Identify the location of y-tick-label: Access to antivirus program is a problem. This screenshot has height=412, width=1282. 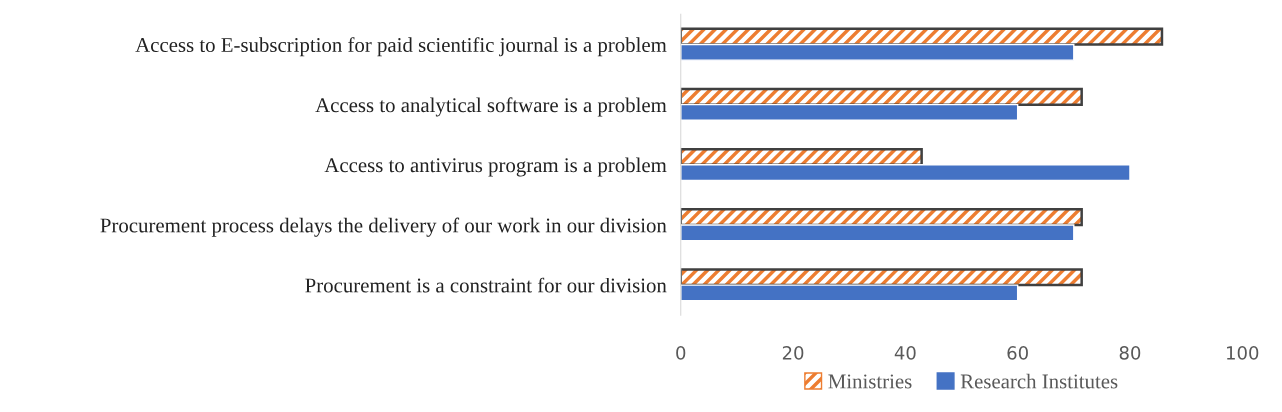
(495, 167).